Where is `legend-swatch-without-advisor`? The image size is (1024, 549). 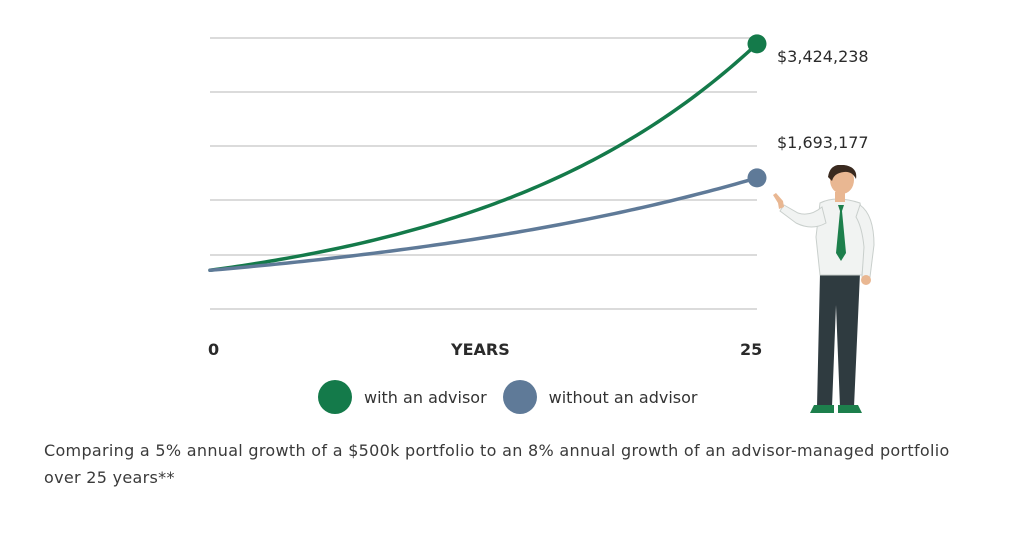 legend-swatch-without-advisor is located at coordinates (519, 397).